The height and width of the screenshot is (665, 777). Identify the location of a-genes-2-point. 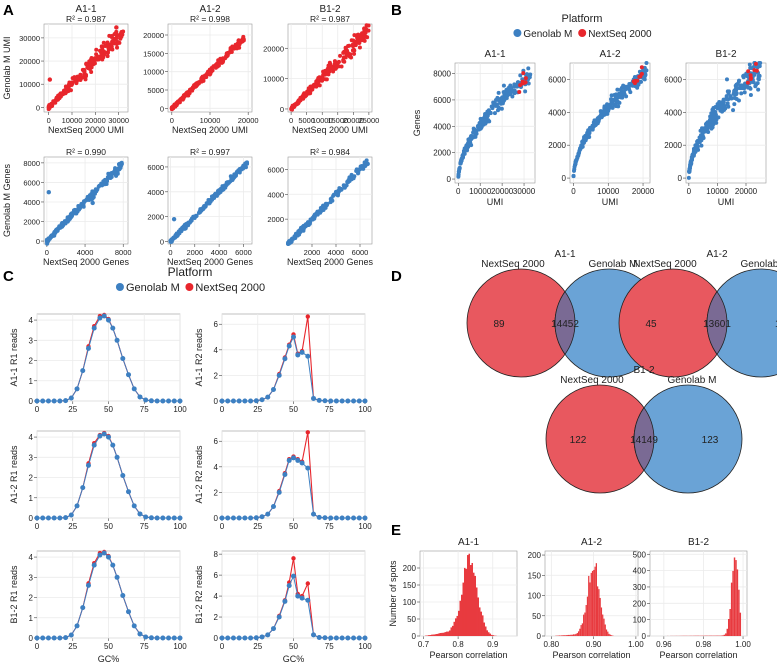
(221, 189).